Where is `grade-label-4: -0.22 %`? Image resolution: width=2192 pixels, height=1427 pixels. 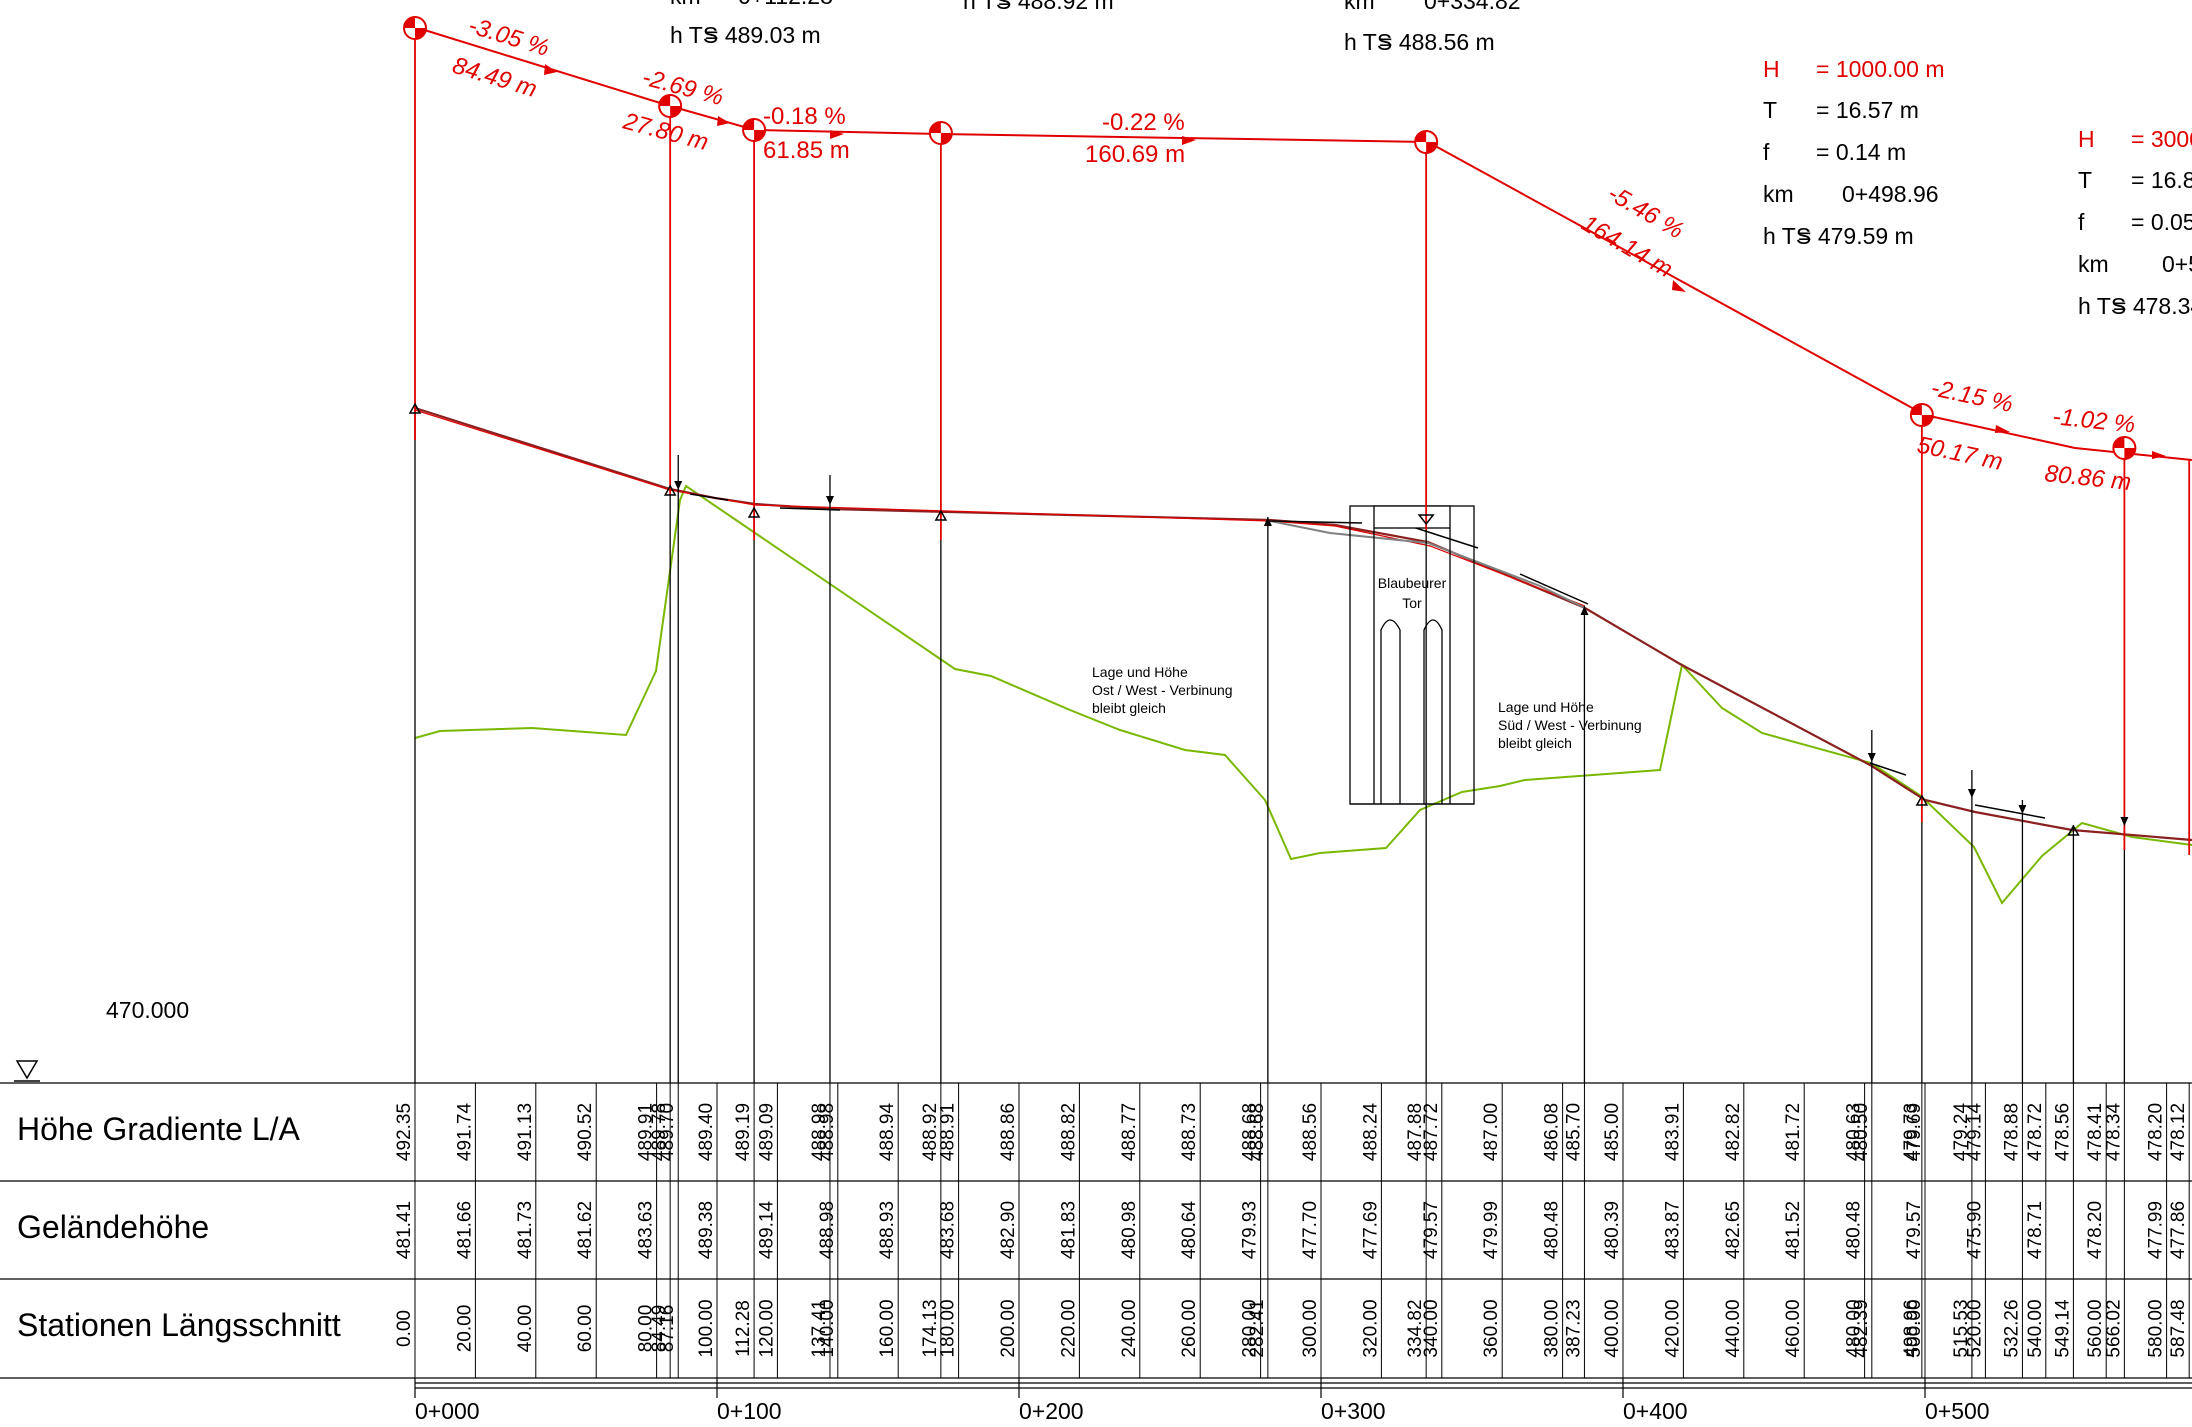
grade-label-4: -0.22 % is located at coordinates (1143, 122).